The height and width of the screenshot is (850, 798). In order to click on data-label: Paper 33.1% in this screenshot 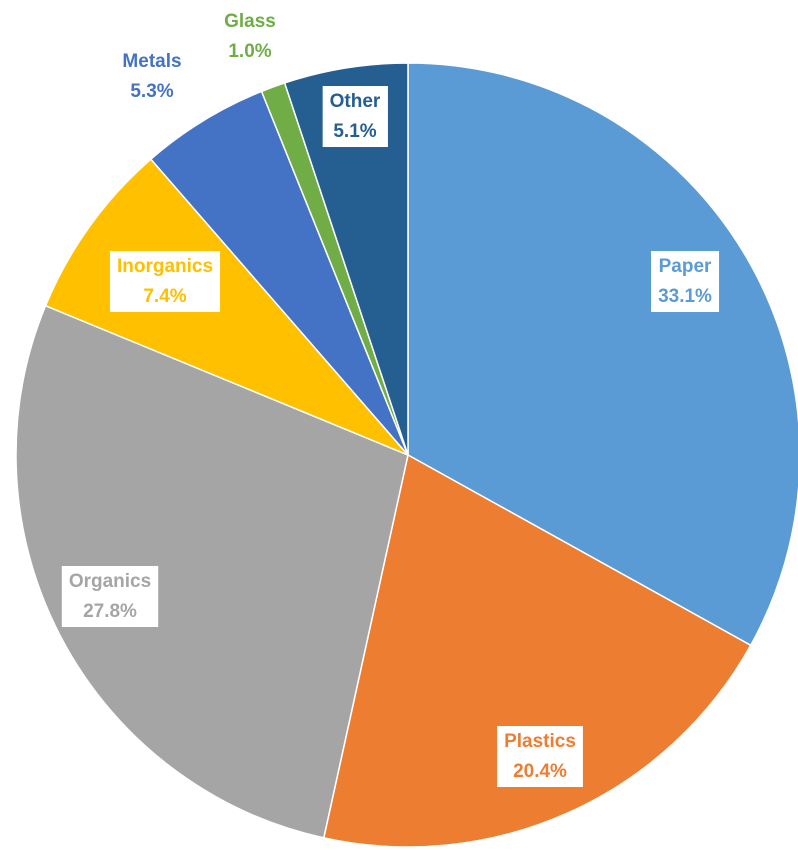, I will do `click(685, 282)`.